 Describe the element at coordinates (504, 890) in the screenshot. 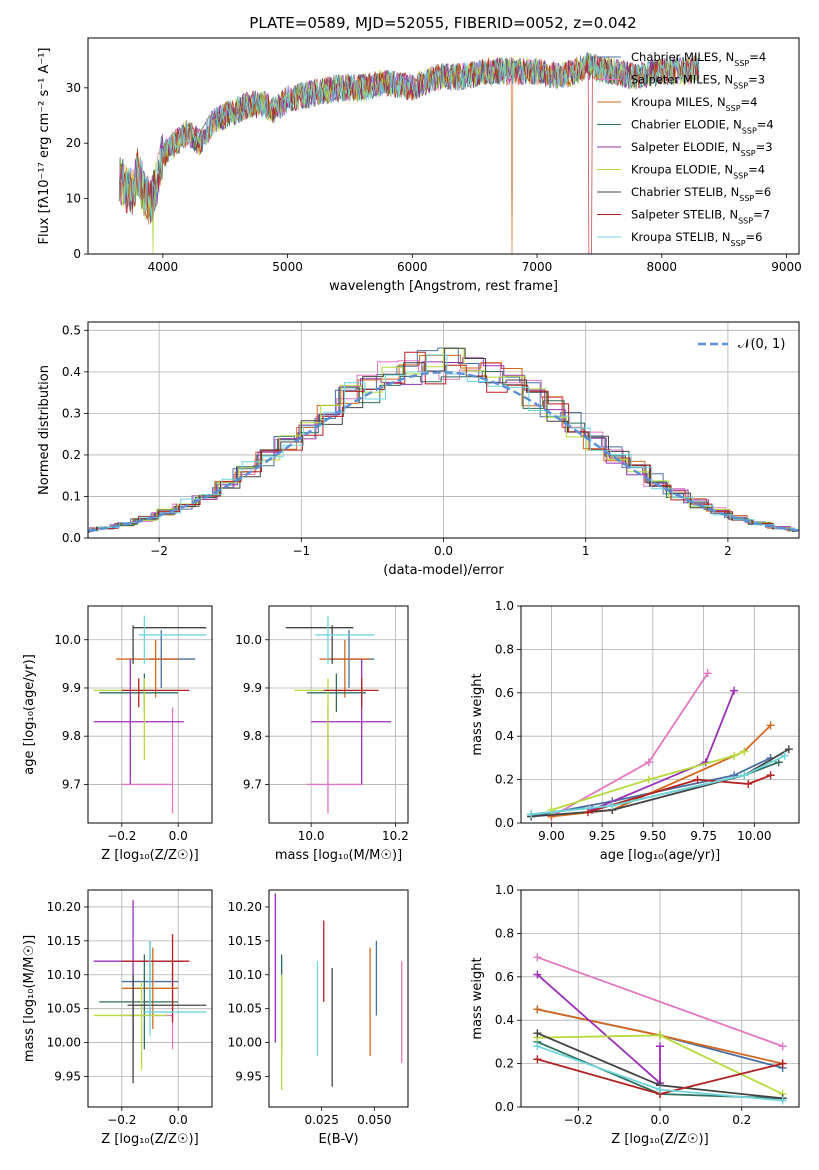

I see `y-tick-label: 1.0` at that location.